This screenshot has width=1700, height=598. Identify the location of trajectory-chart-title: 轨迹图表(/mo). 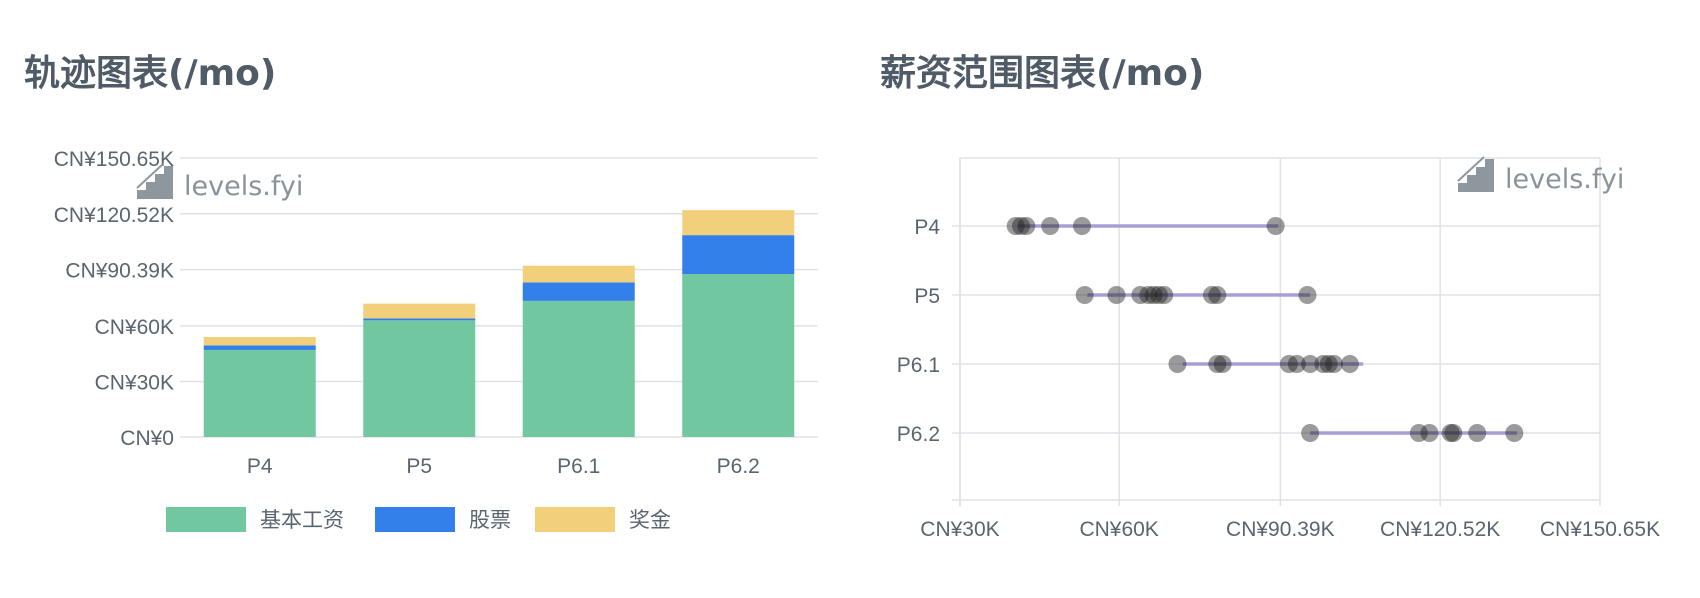
(150, 73).